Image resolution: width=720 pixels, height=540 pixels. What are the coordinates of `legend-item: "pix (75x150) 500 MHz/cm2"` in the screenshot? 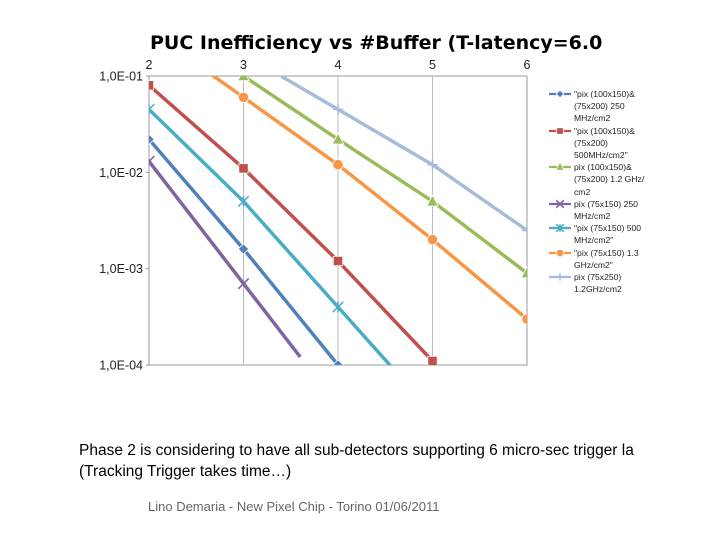 It's located at (613, 234).